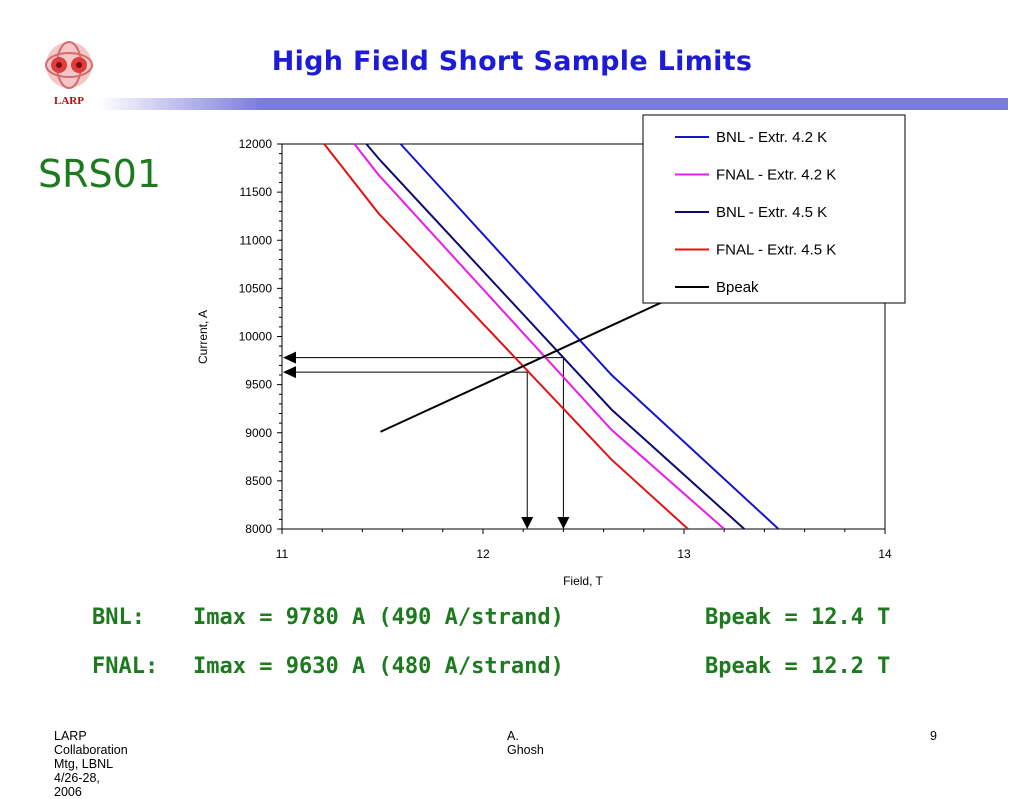 This screenshot has width=1024, height=799. What do you see at coordinates (258, 385) in the screenshot?
I see `y-tick-label: 9500` at bounding box center [258, 385].